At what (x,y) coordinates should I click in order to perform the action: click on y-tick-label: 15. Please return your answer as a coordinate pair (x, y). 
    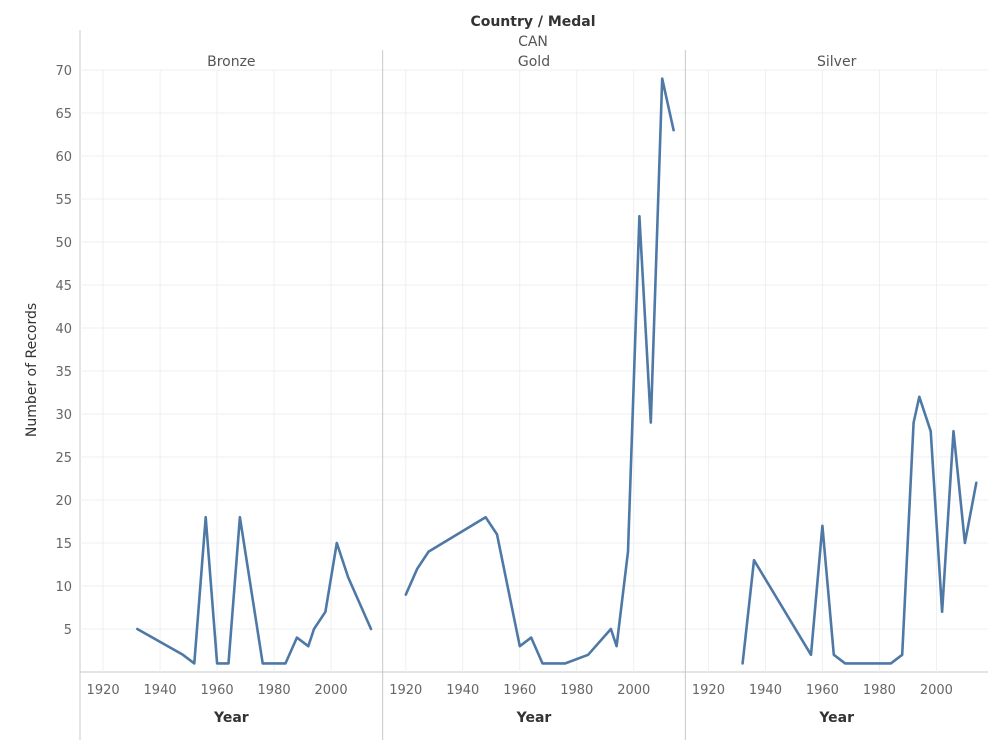
    Looking at the image, I should click on (63, 544).